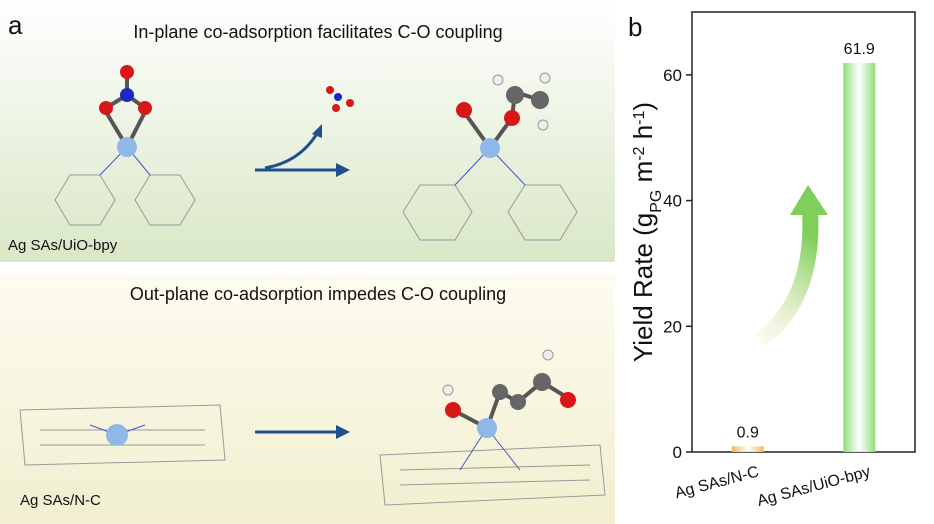 Image resolution: width=934 pixels, height=524 pixels. What do you see at coordinates (63, 245) in the screenshot?
I see `caption: Ag SAs/UiO-bpy` at bounding box center [63, 245].